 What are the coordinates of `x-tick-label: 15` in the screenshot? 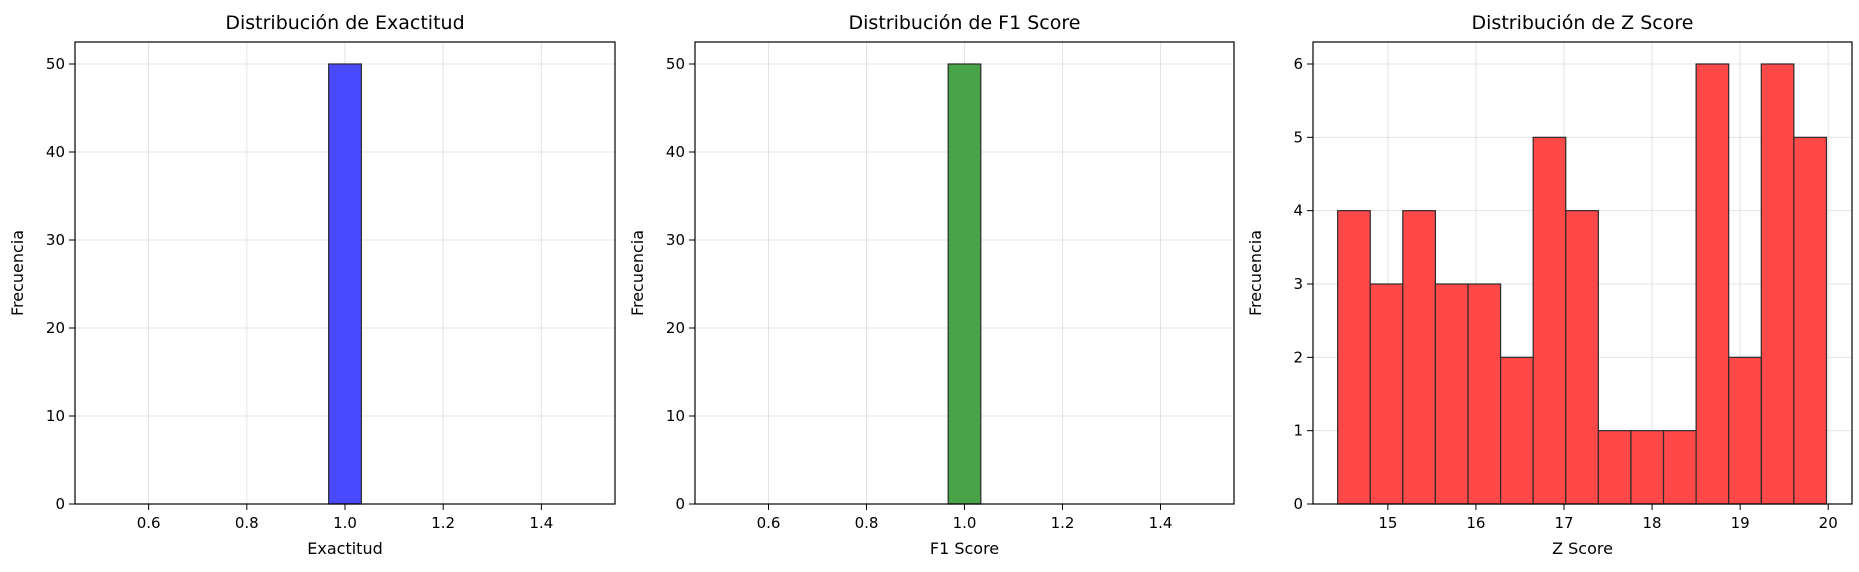 It's located at (1387, 523).